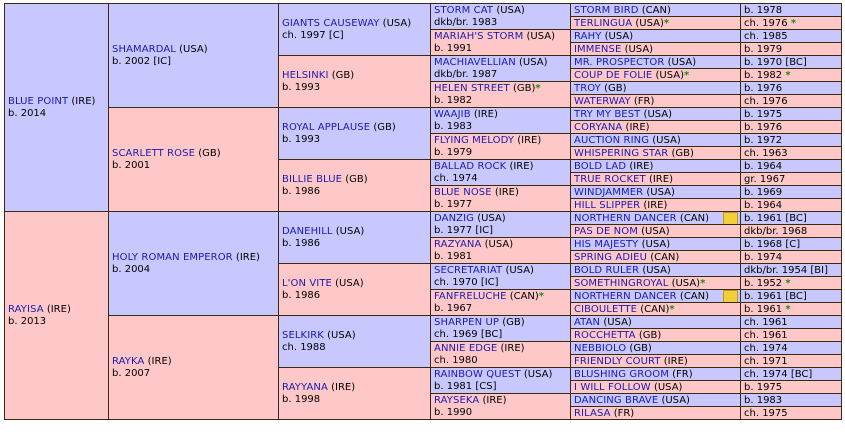 The height and width of the screenshot is (434, 845). What do you see at coordinates (453, 412) in the screenshot?
I see `horse-info: b. 1990` at bounding box center [453, 412].